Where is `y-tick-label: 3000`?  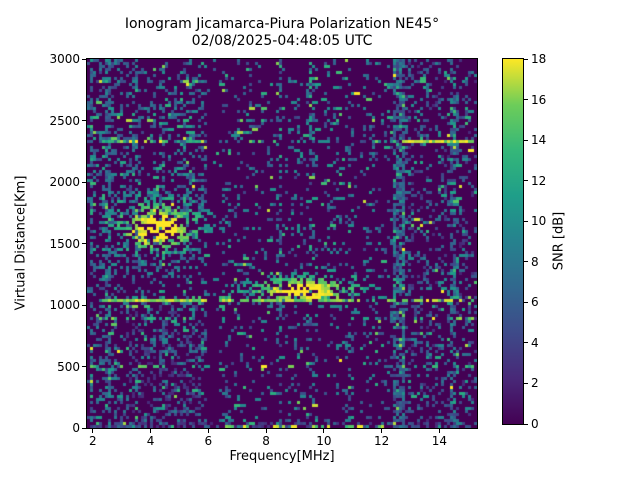
y-tick-label: 3000 is located at coordinates (64, 59).